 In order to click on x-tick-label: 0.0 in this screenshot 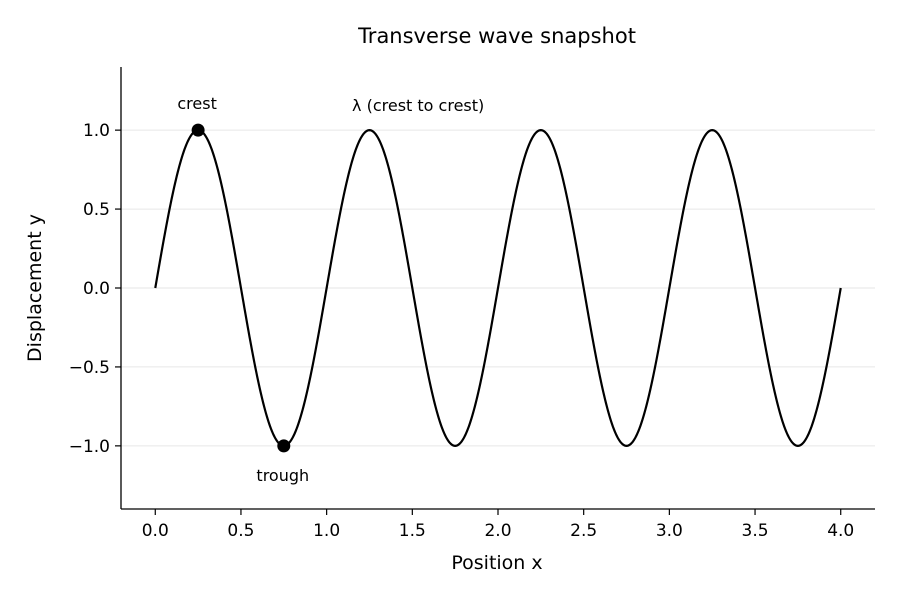, I will do `click(155, 531)`.